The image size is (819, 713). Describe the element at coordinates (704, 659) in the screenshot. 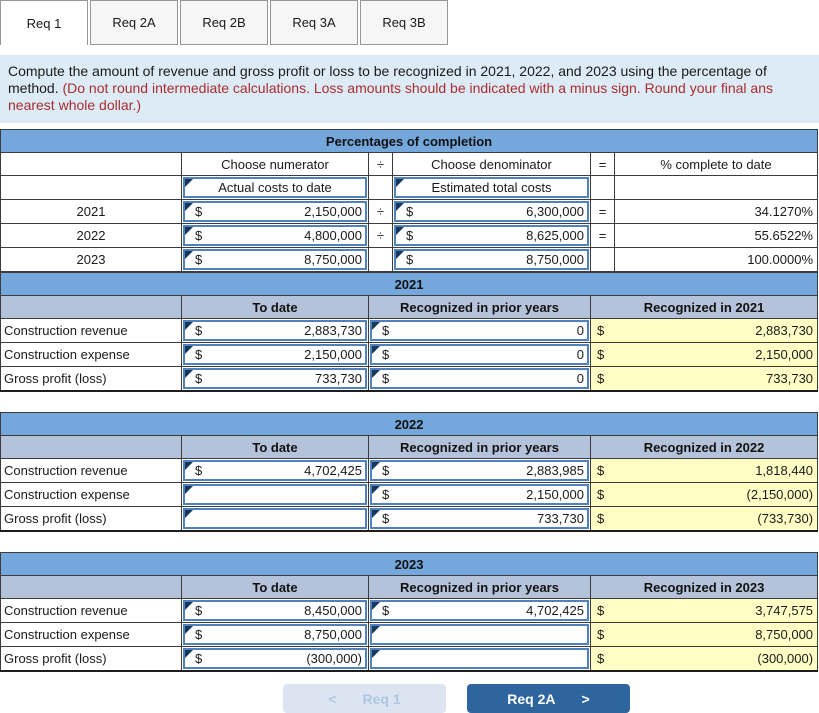

I see `computed-gross-2023: $ (300,000)` at that location.